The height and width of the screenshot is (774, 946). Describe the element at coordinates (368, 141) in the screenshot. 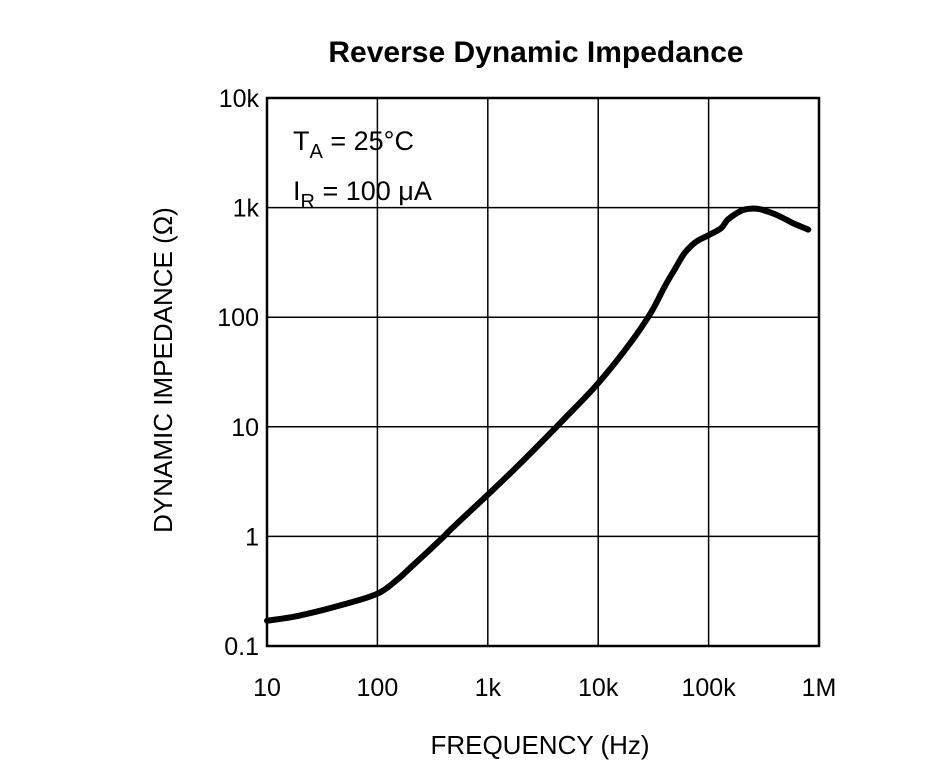

I see `annotation-temperature-value: = 25°C` at that location.